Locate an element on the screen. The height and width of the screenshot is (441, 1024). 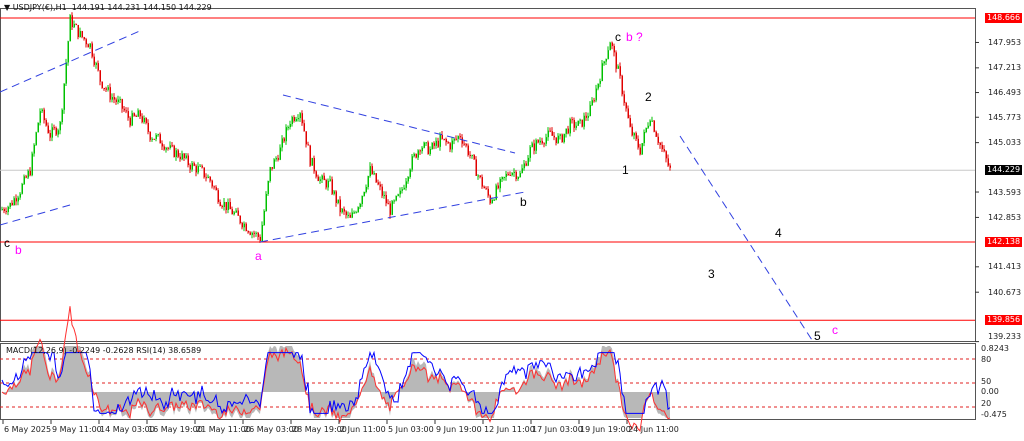
dropdown-arrow-icon: ▼ is located at coordinates (7, 7).